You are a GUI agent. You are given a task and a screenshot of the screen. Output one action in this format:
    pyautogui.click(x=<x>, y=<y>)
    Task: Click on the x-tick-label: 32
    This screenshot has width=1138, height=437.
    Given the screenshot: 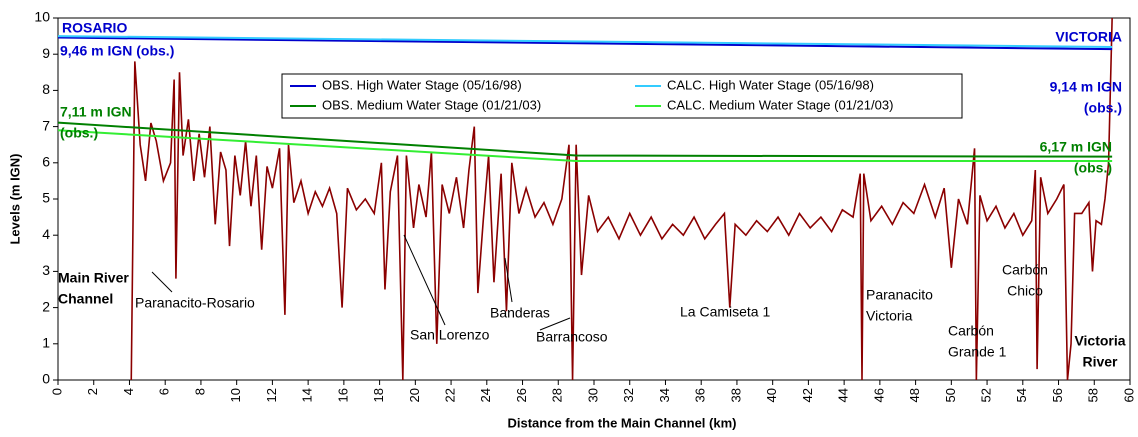 What is the action you would take?
    pyautogui.click(x=628, y=395)
    